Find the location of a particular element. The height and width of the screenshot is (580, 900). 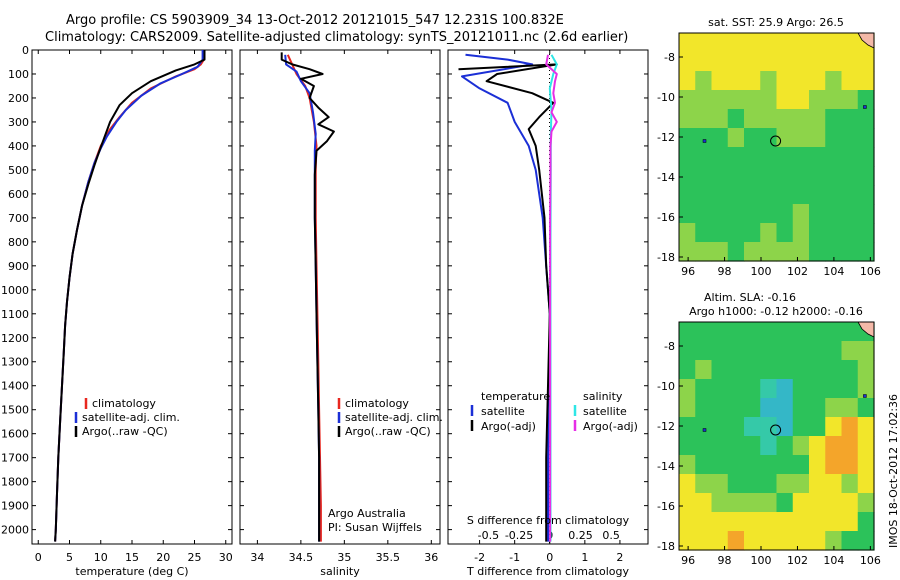

x-tick-label: 30 is located at coordinates (226, 557).